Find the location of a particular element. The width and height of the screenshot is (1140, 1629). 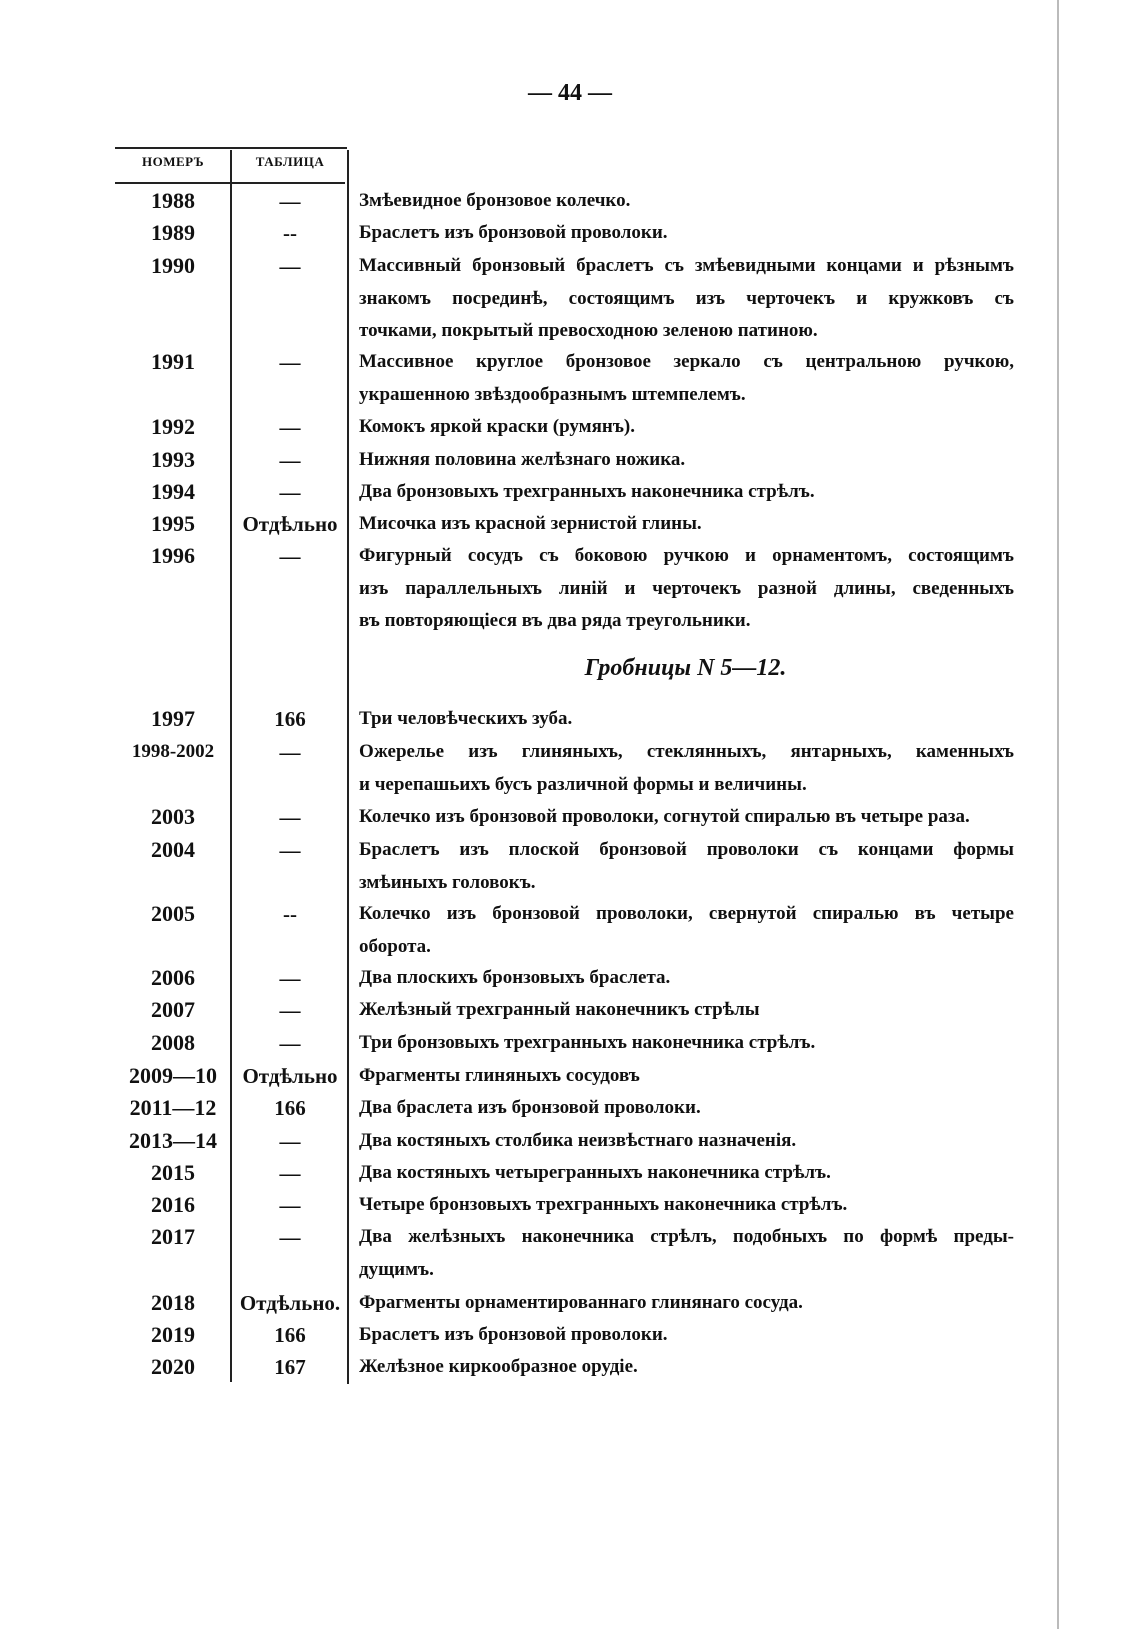

item-number: 1992 is located at coordinates (173, 426).